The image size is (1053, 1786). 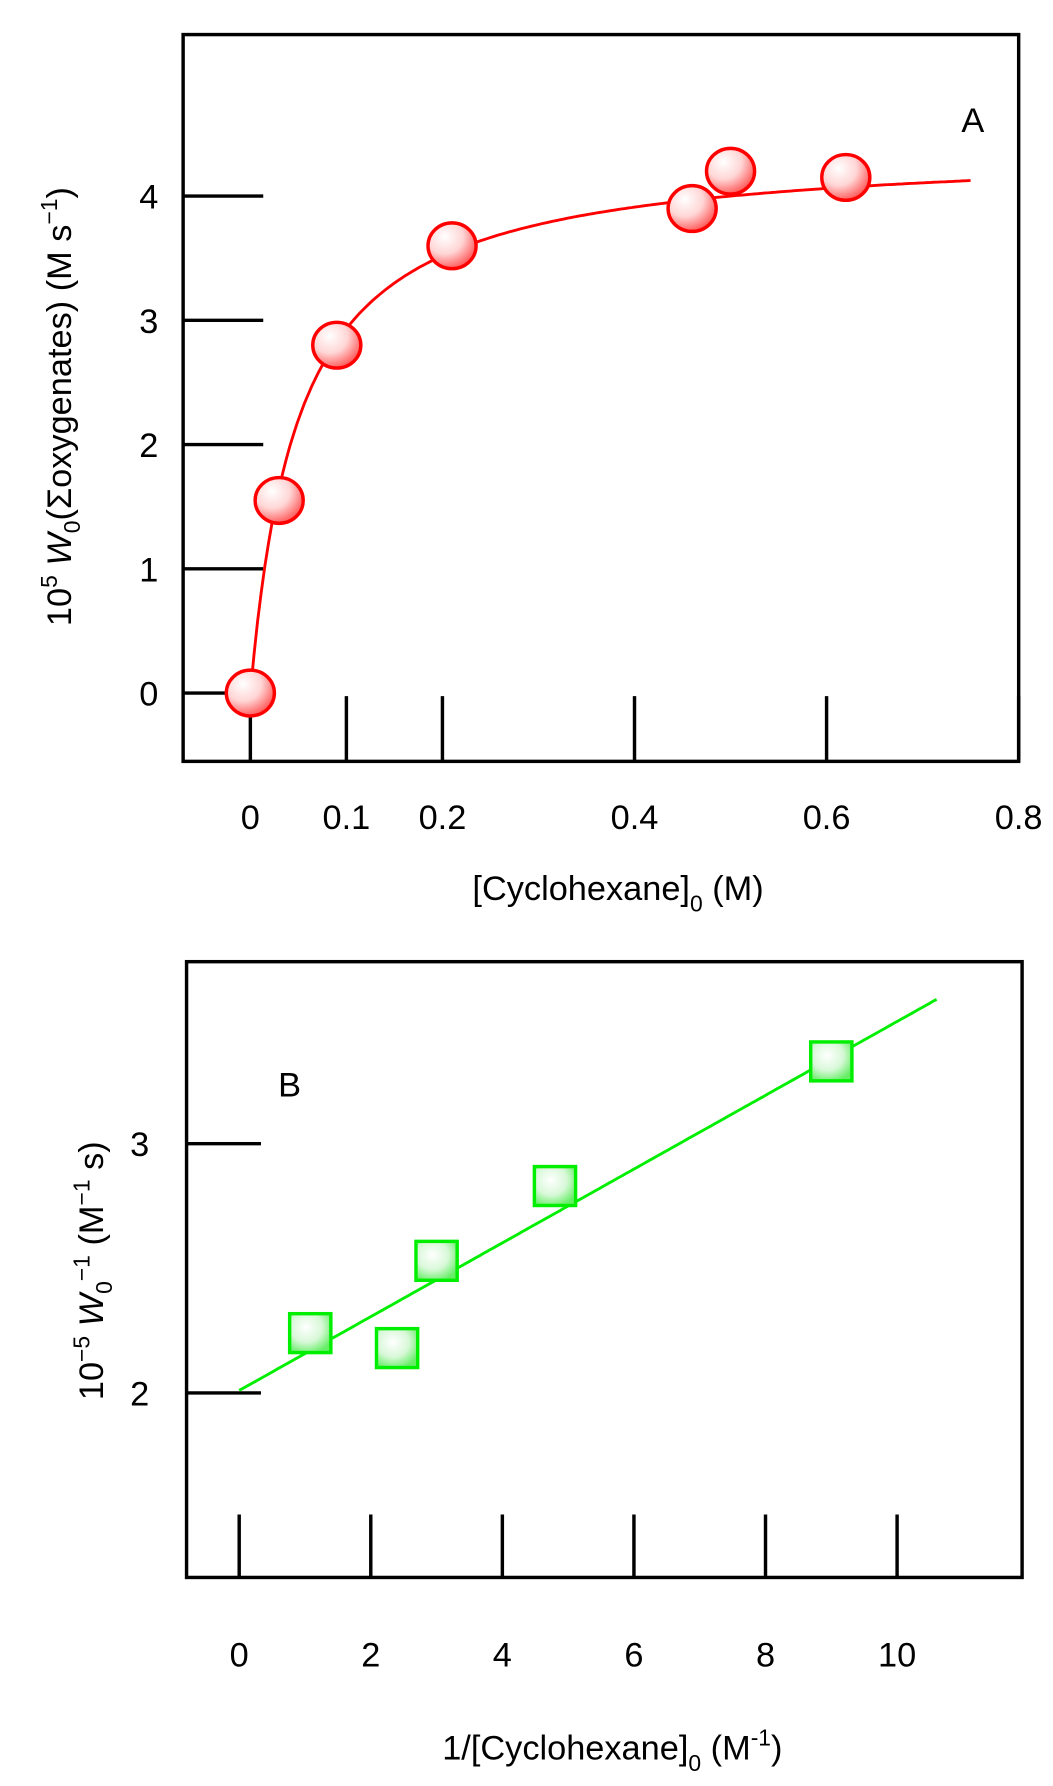 I want to click on panel-label-b: B, so click(x=289, y=1086).